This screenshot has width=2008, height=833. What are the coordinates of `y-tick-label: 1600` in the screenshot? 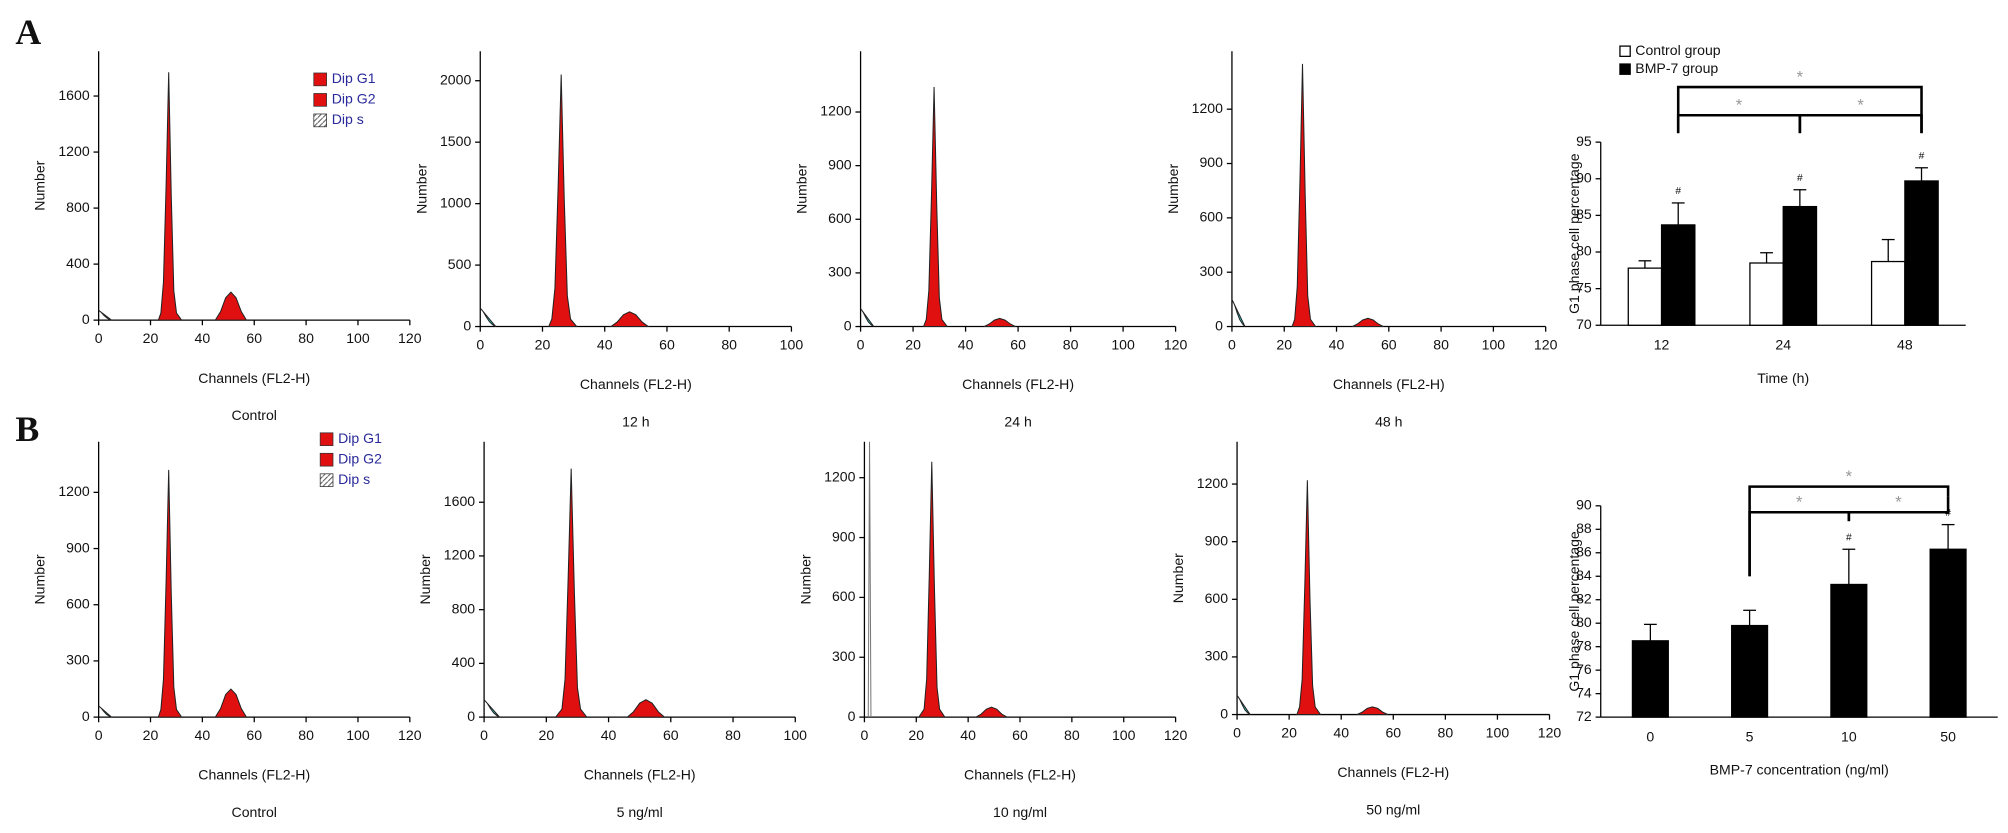 It's located at (73, 95).